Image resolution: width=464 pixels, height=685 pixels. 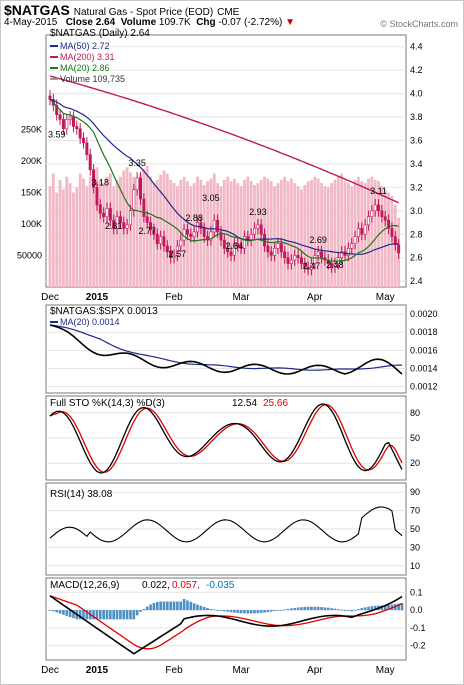 What do you see at coordinates (31, 22) in the screenshot?
I see `quote-date: 4-May-2015` at bounding box center [31, 22].